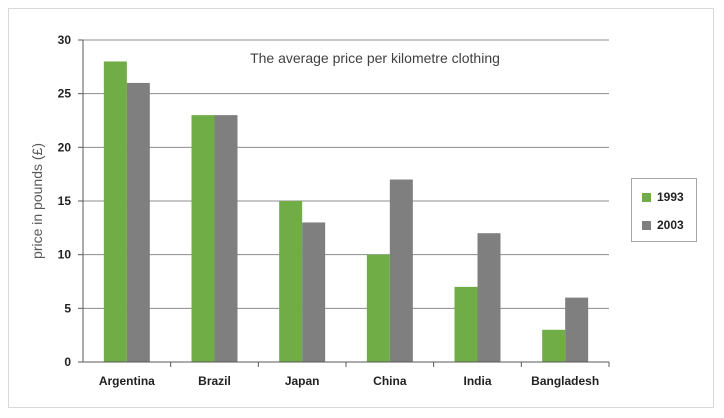 The height and width of the screenshot is (418, 724). Describe the element at coordinates (115, 211) in the screenshot. I see `bar-1993-argentina` at that location.